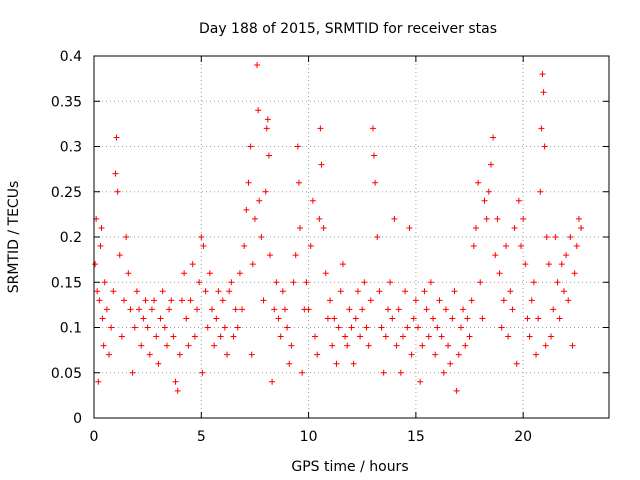  Describe the element at coordinates (311, 437) in the screenshot. I see `x-tick-labels: 0 5 10 15 20` at that location.